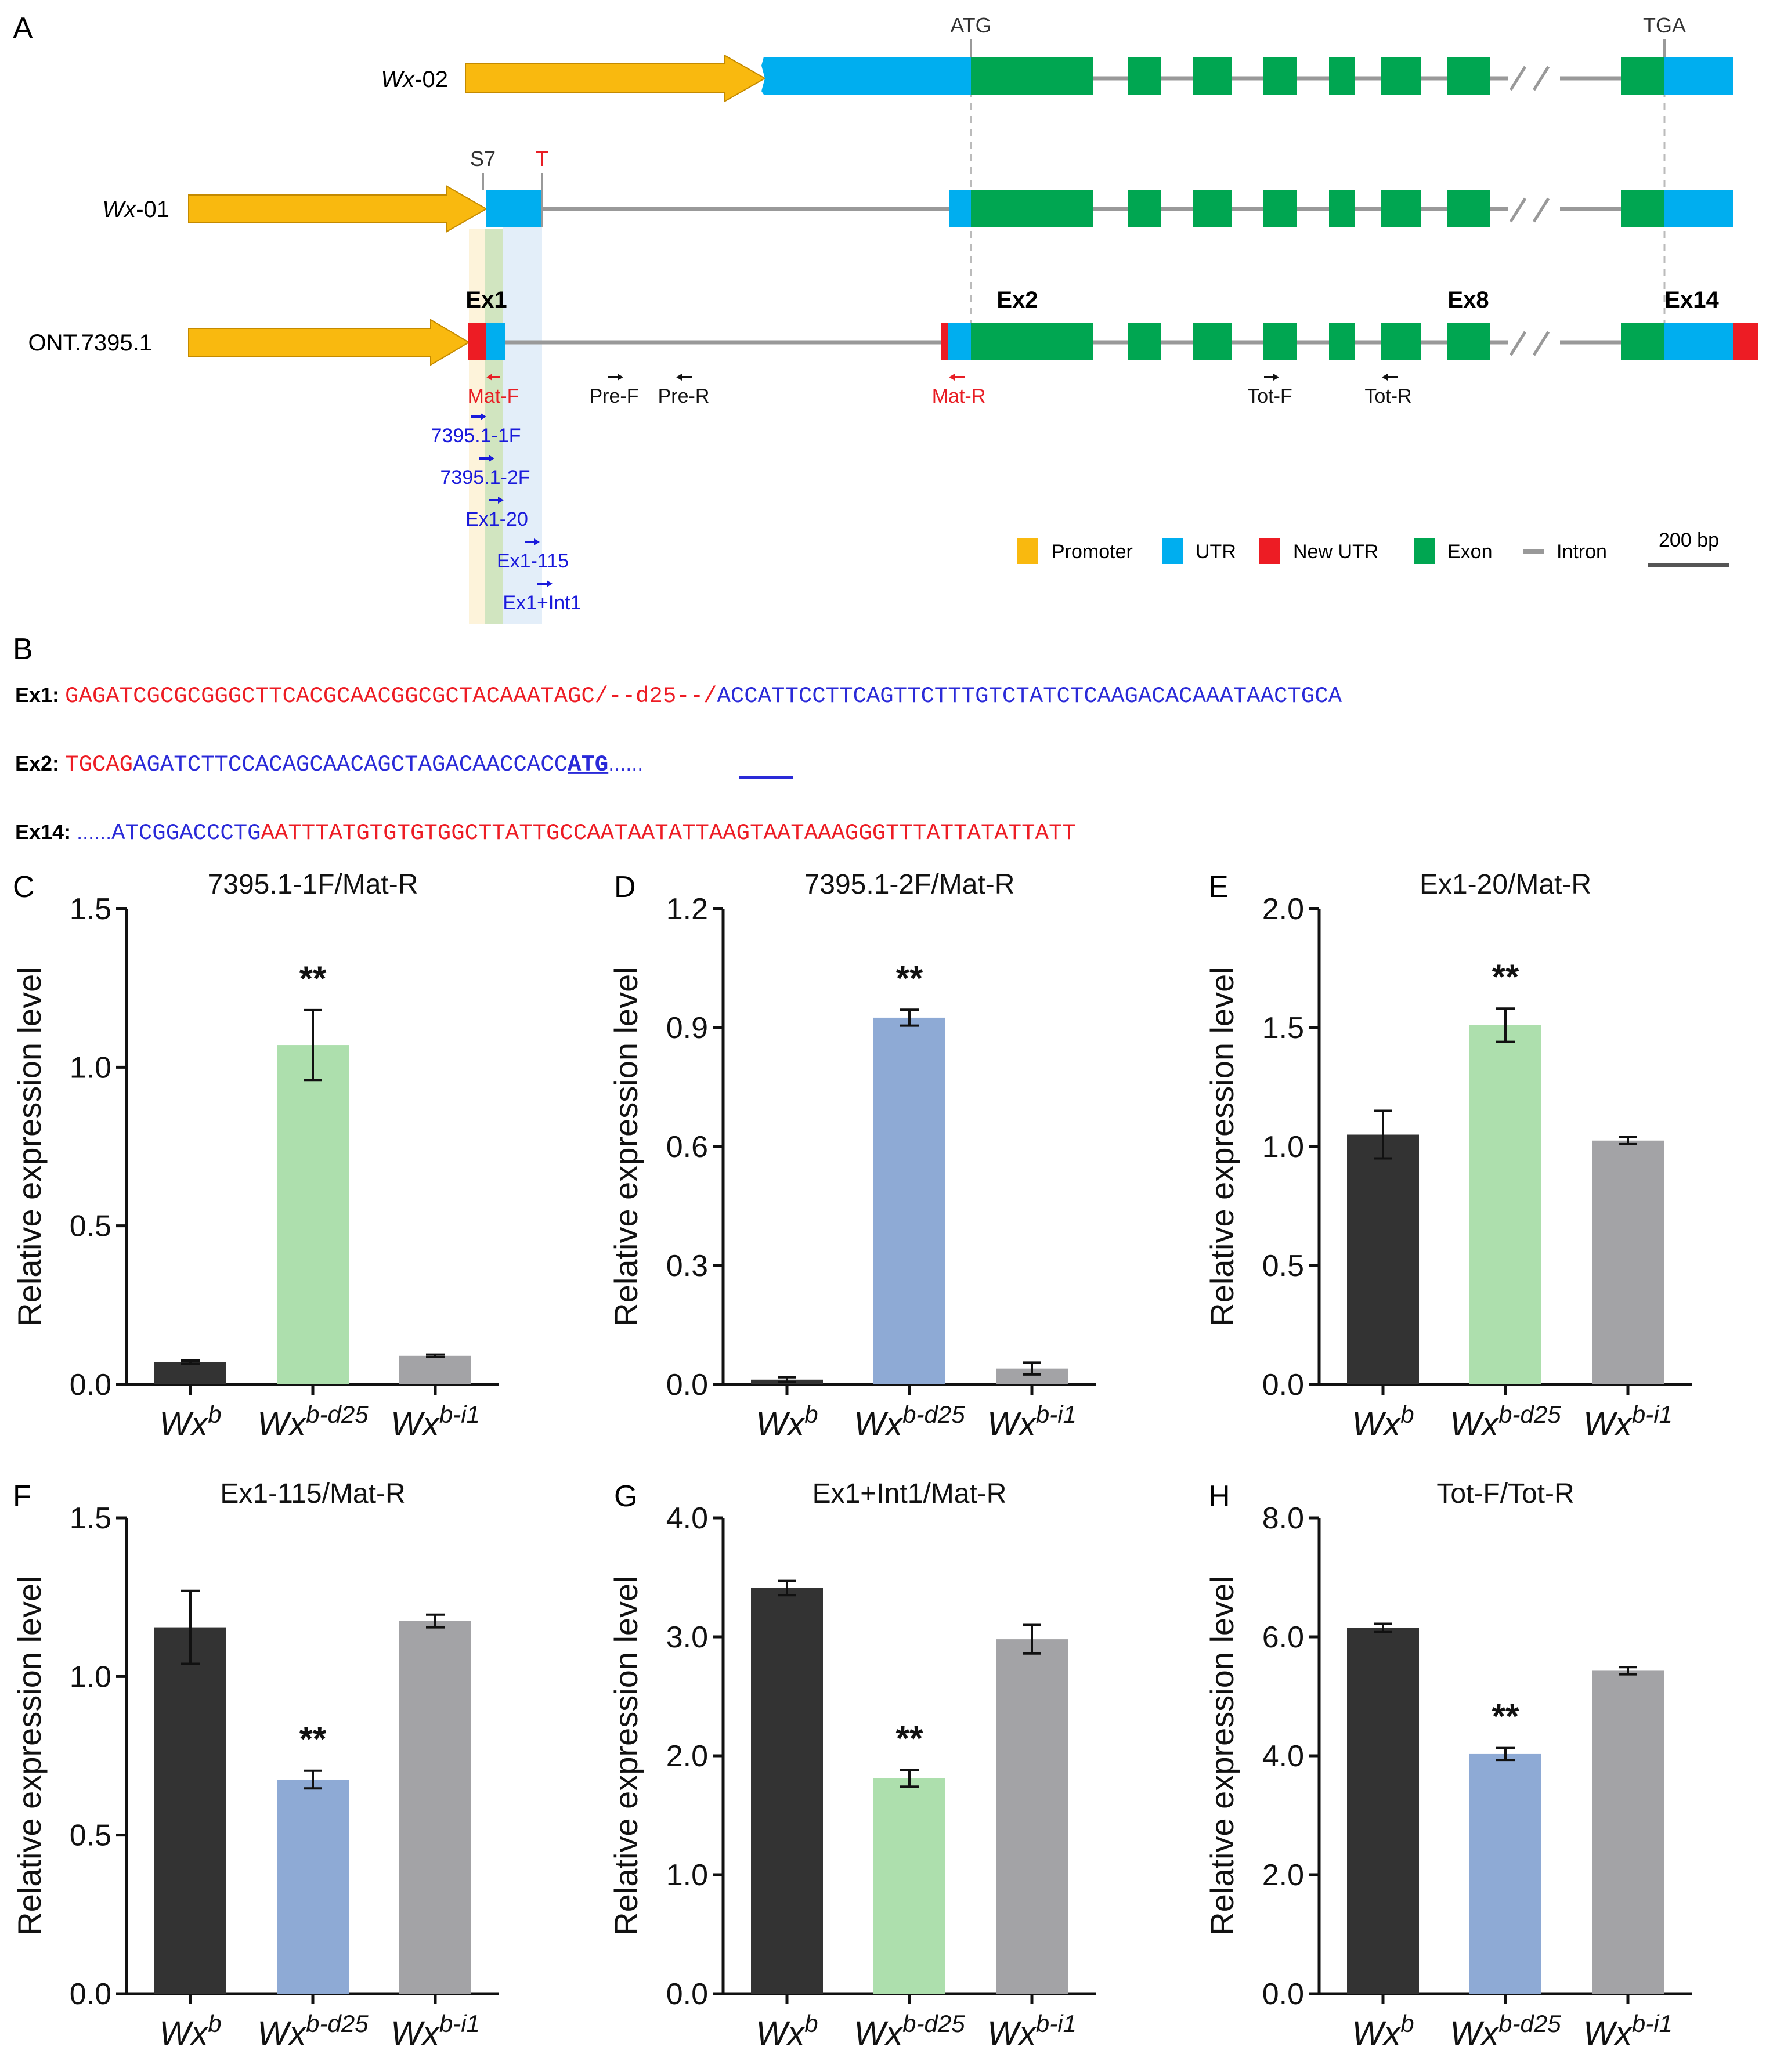 The height and width of the screenshot is (2072, 1773). What do you see at coordinates (493, 396) in the screenshot?
I see `primer-mat-f: Mat-F` at bounding box center [493, 396].